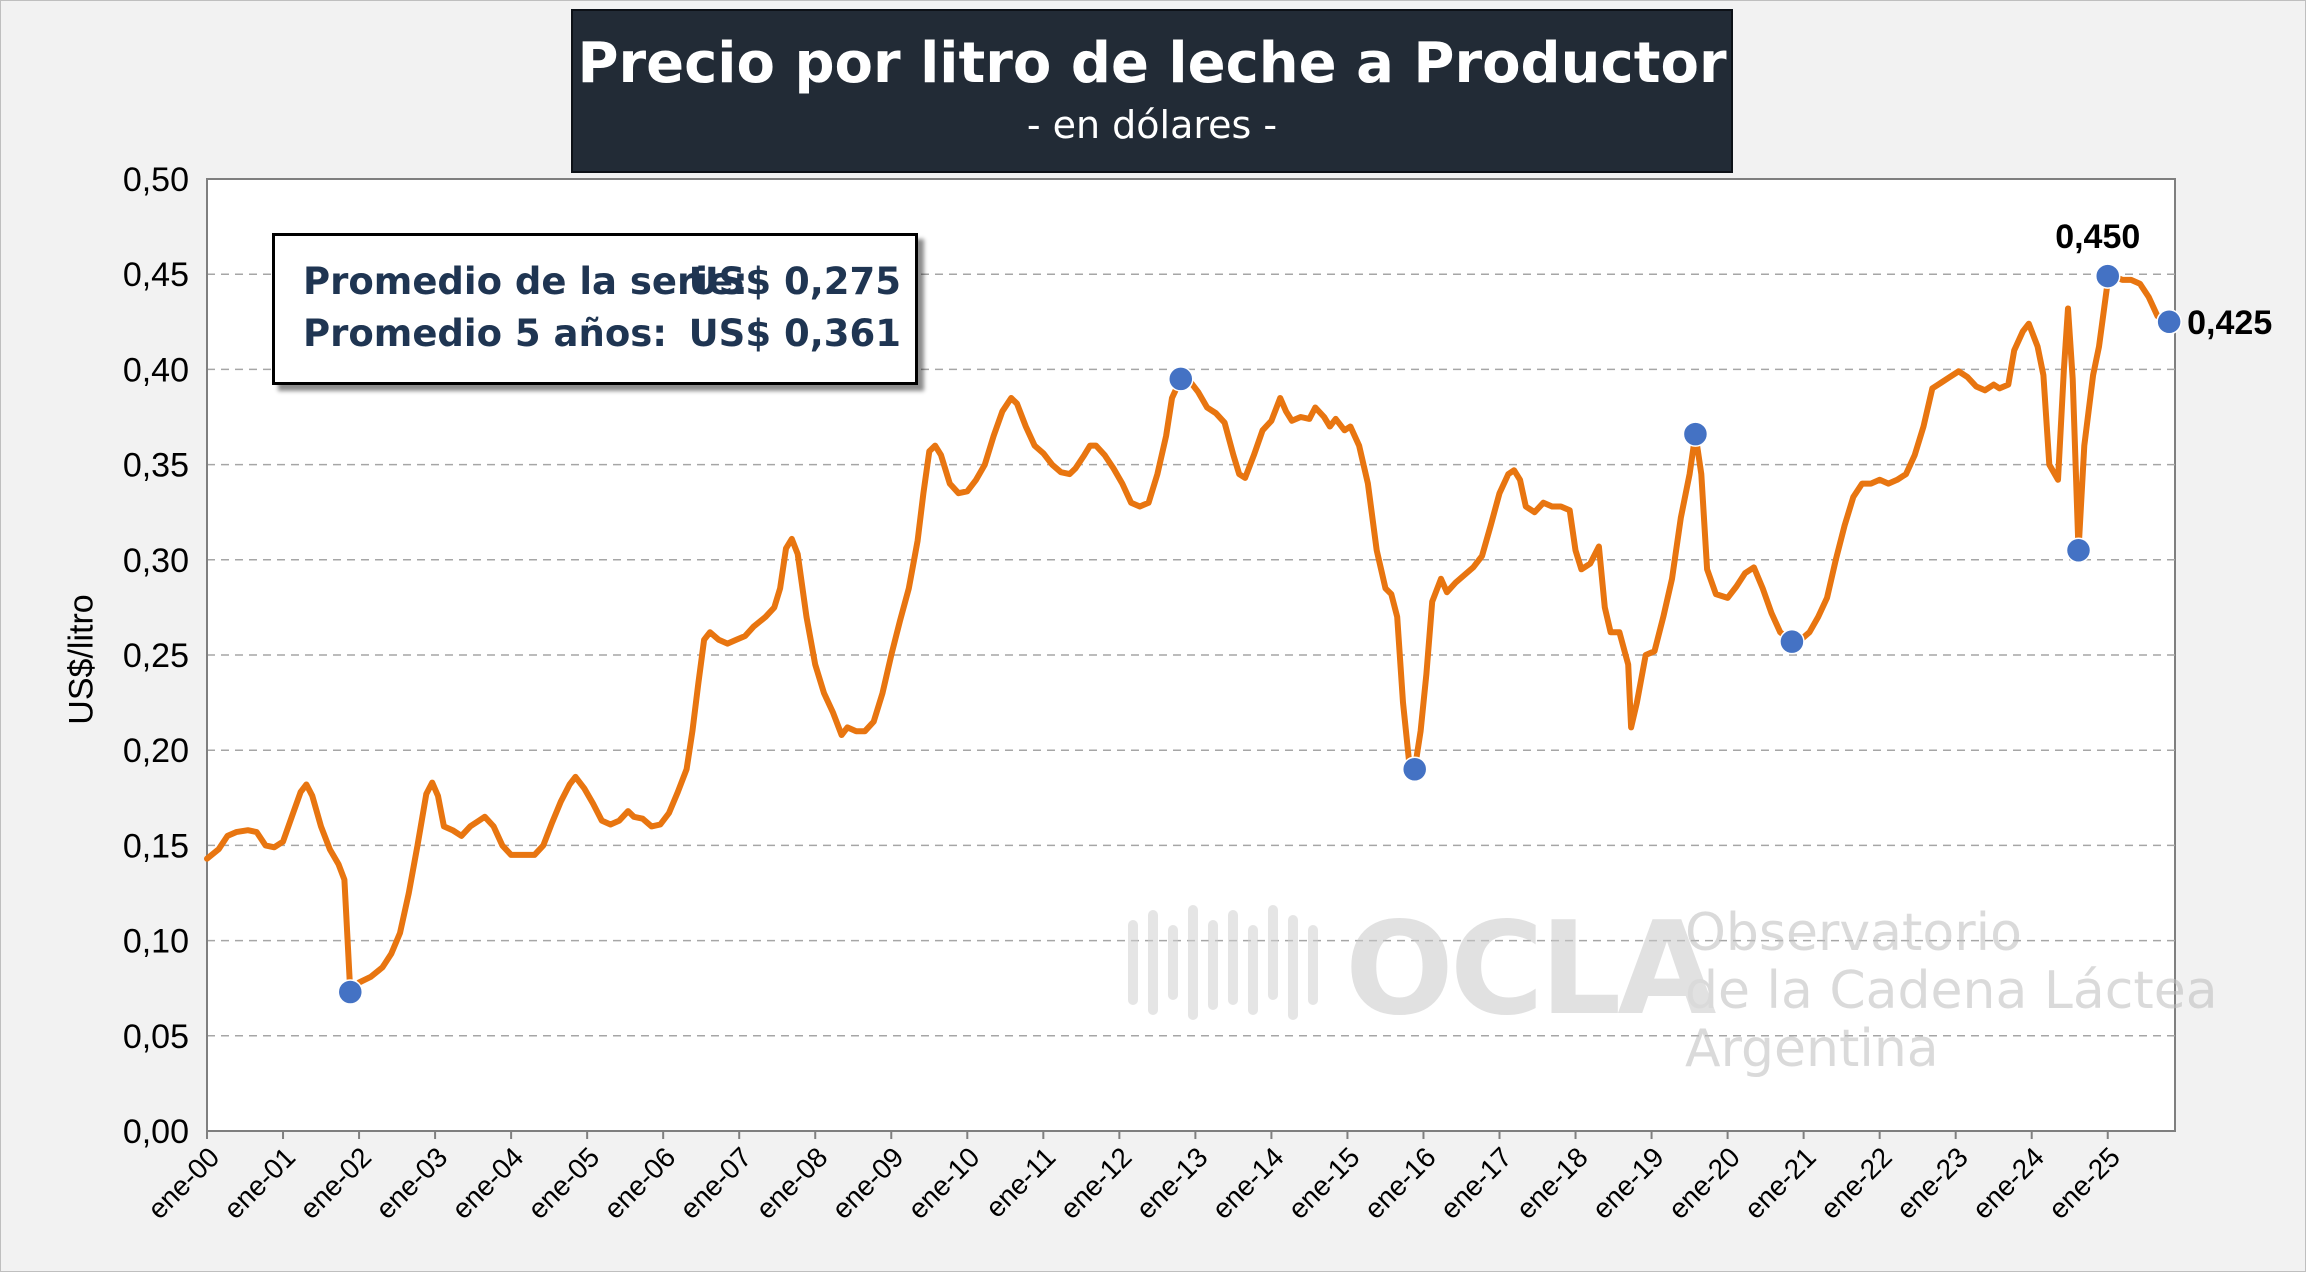 The height and width of the screenshot is (1272, 2306). What do you see at coordinates (1552, 1183) in the screenshot?
I see `x-tick-label: ene-18` at bounding box center [1552, 1183].